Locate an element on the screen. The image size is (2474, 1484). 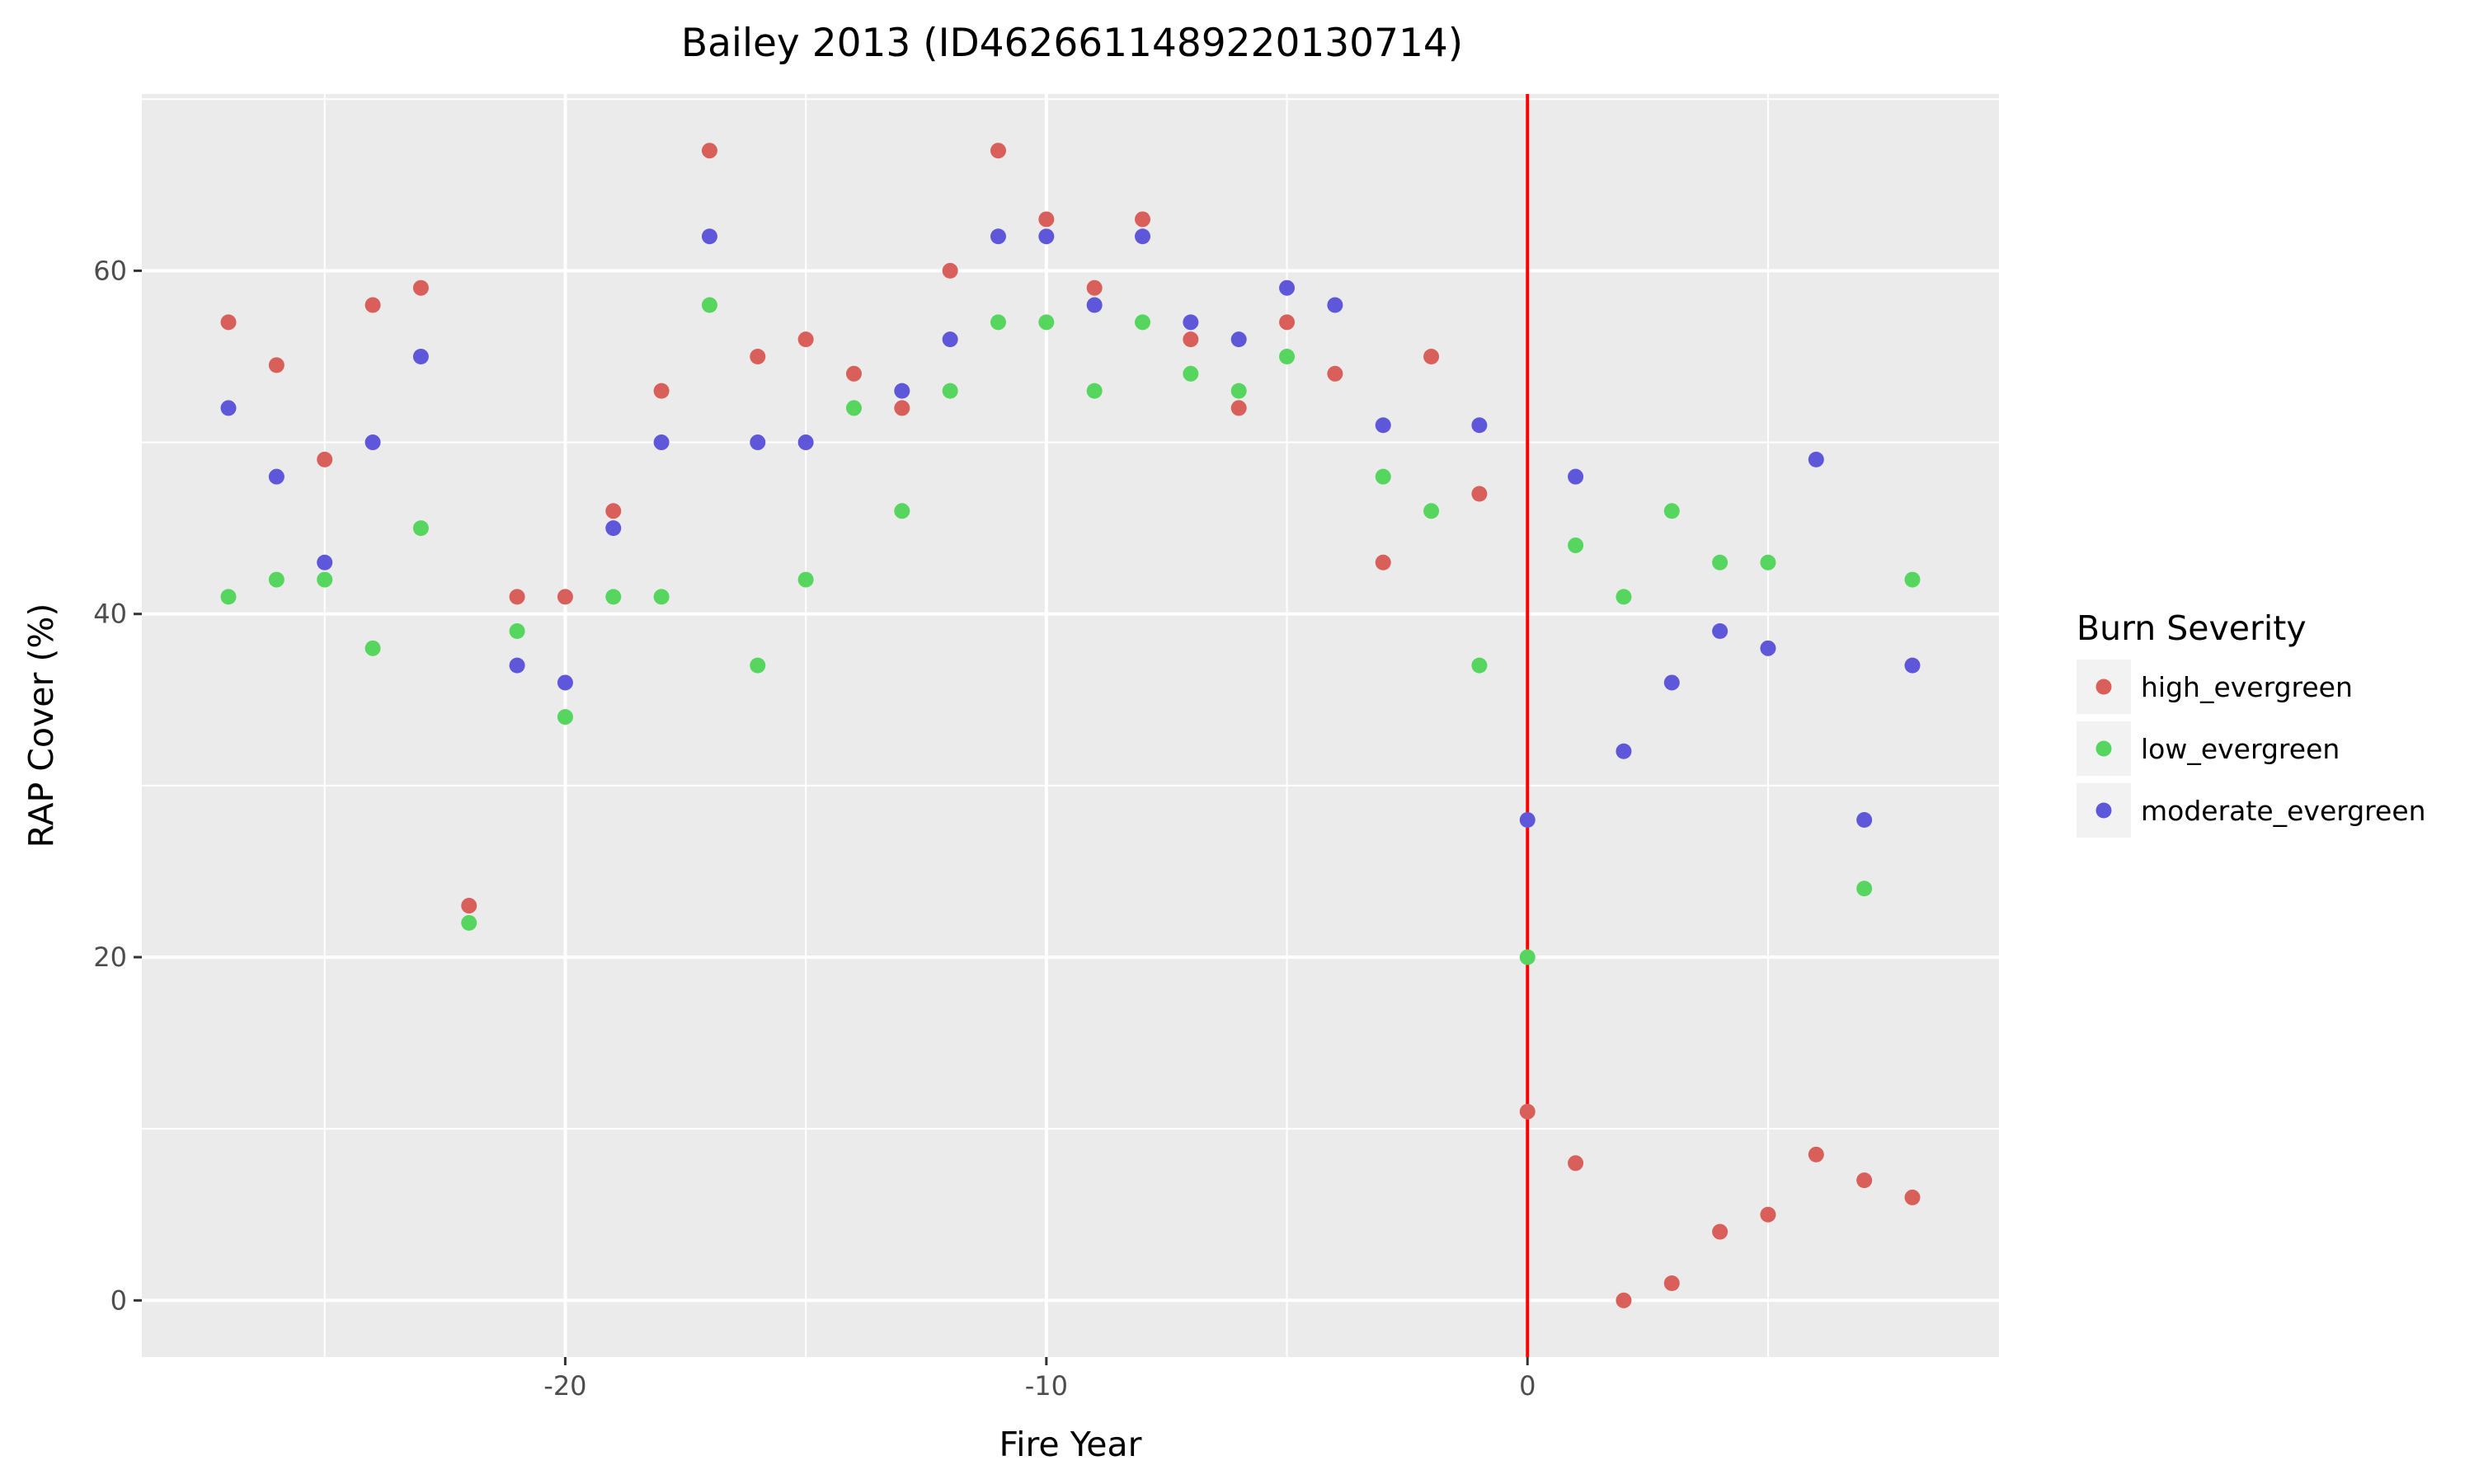
legend-key-high_evergreen is located at coordinates (2103, 687).